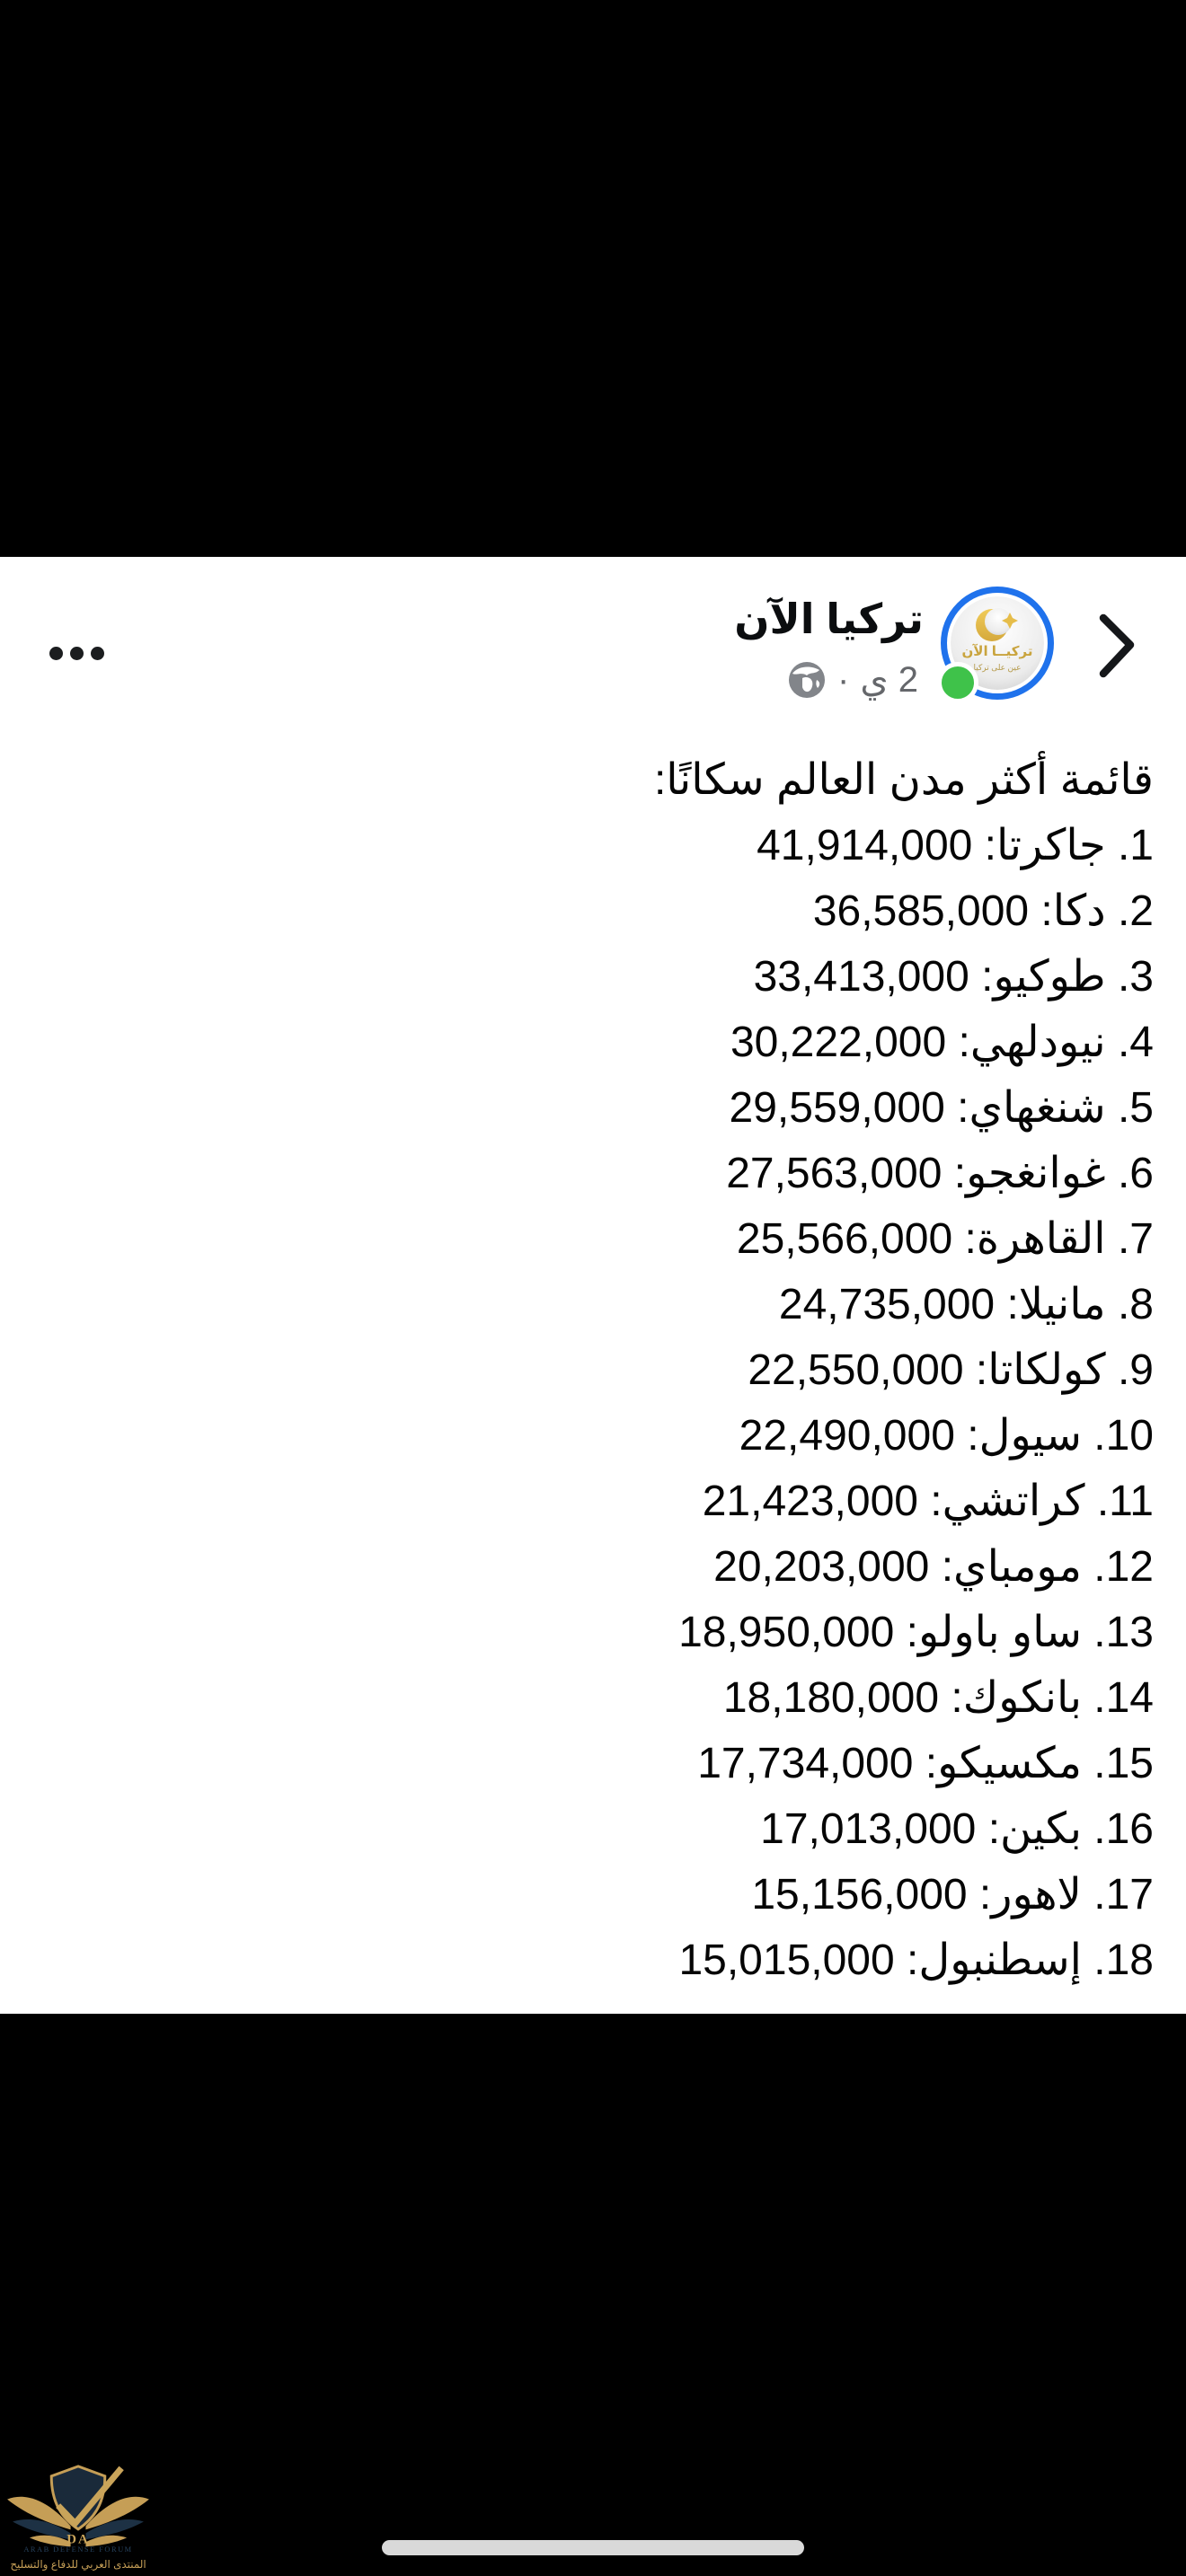 This screenshot has height=2576, width=1186. I want to click on page-logo: تركيــا الآن عين على تركيا, so click(997, 643).